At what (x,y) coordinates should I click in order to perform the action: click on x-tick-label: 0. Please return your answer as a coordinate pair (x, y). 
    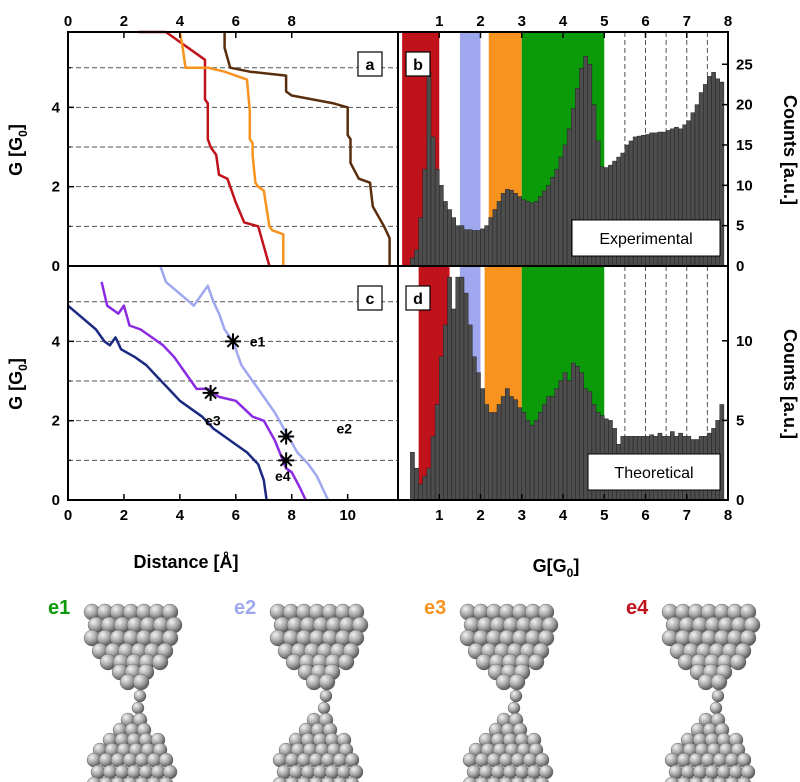
    Looking at the image, I should click on (68, 515).